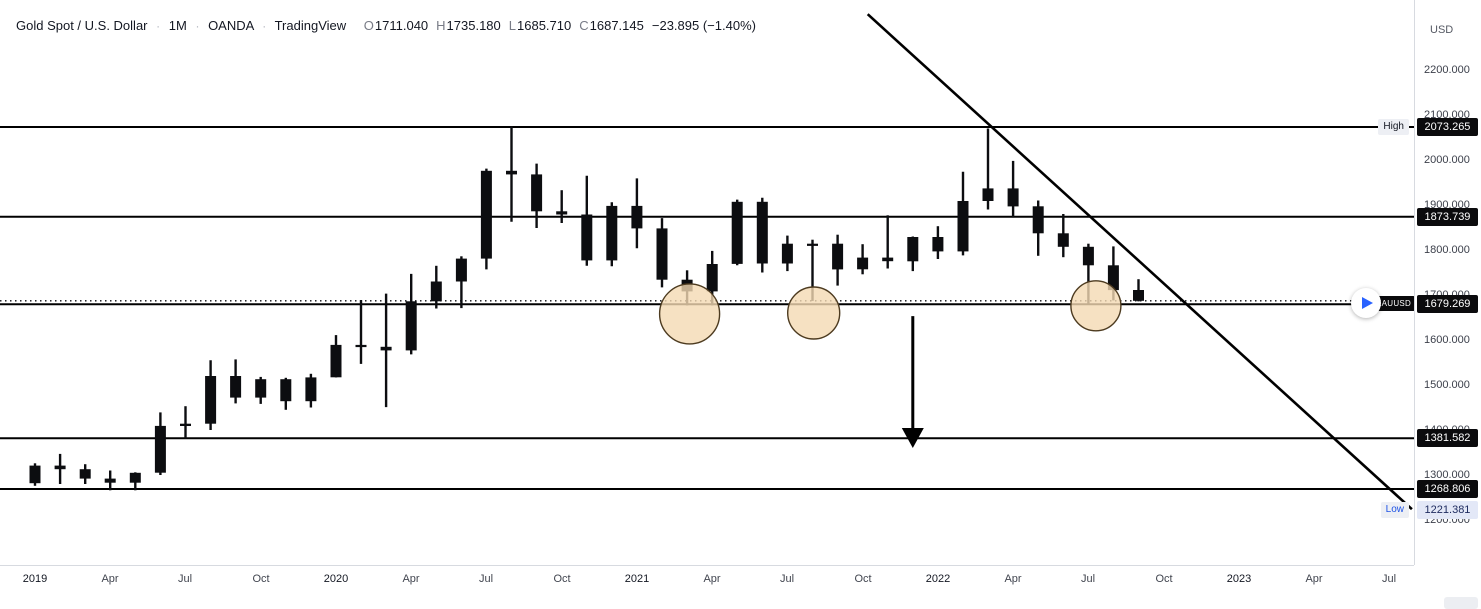 This screenshot has height=609, width=1481. I want to click on price-line-tag: High, so click(1393, 127).